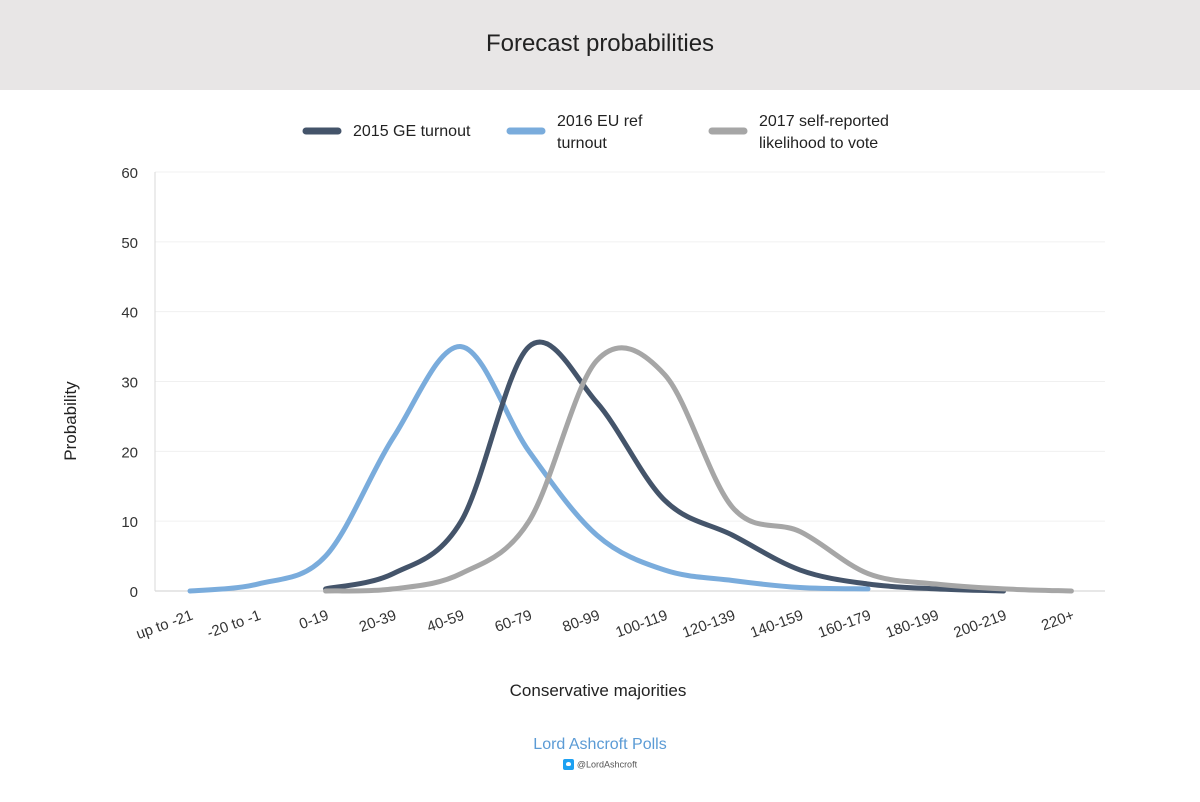 This screenshot has height=802, width=1200. I want to click on x-tick-label: 120-139, so click(709, 624).